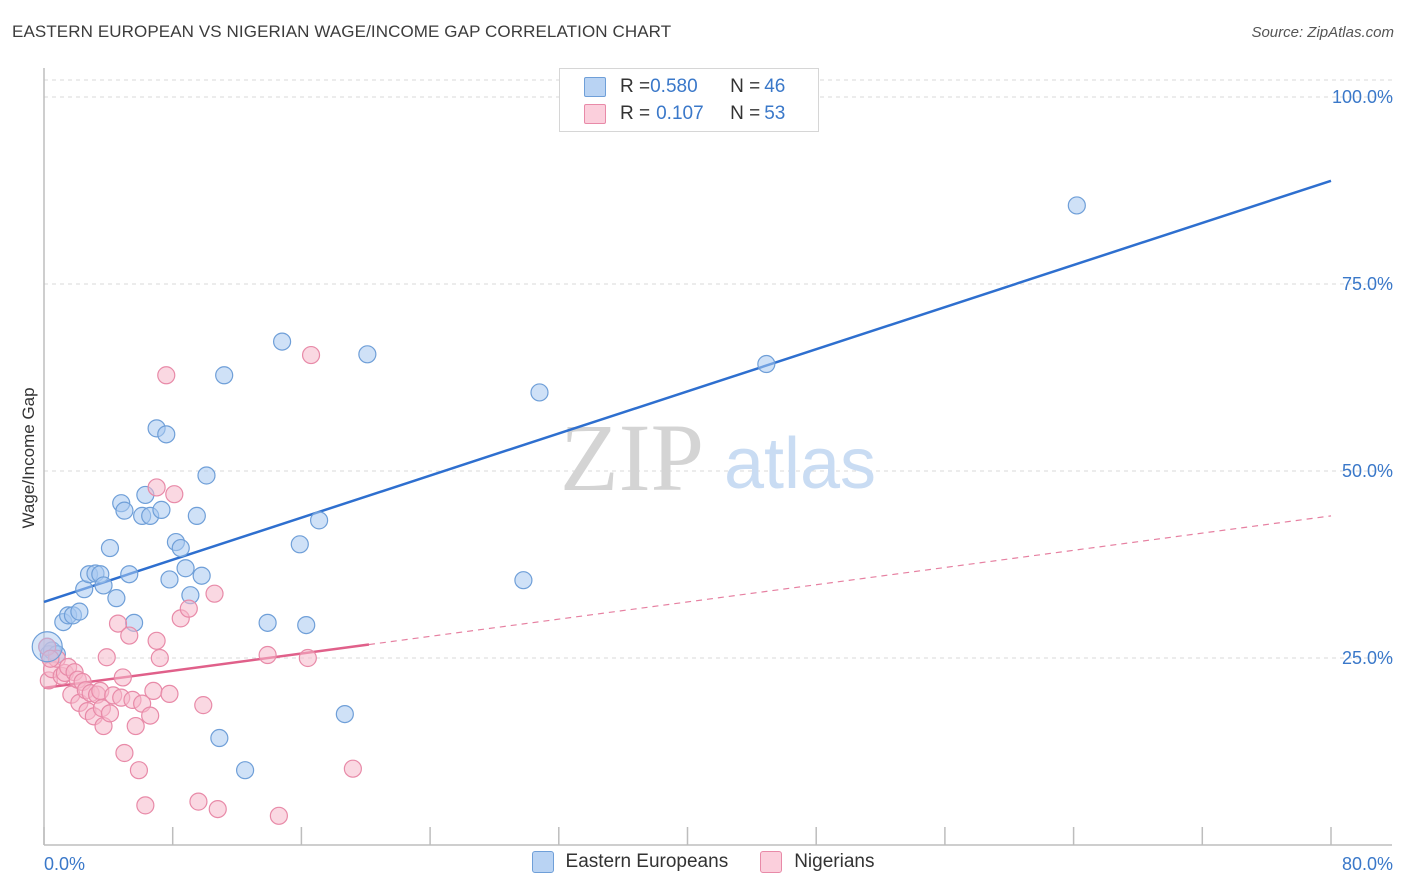  Describe the element at coordinates (47, 647) in the screenshot. I see `point-eastern-european-cluster` at that location.